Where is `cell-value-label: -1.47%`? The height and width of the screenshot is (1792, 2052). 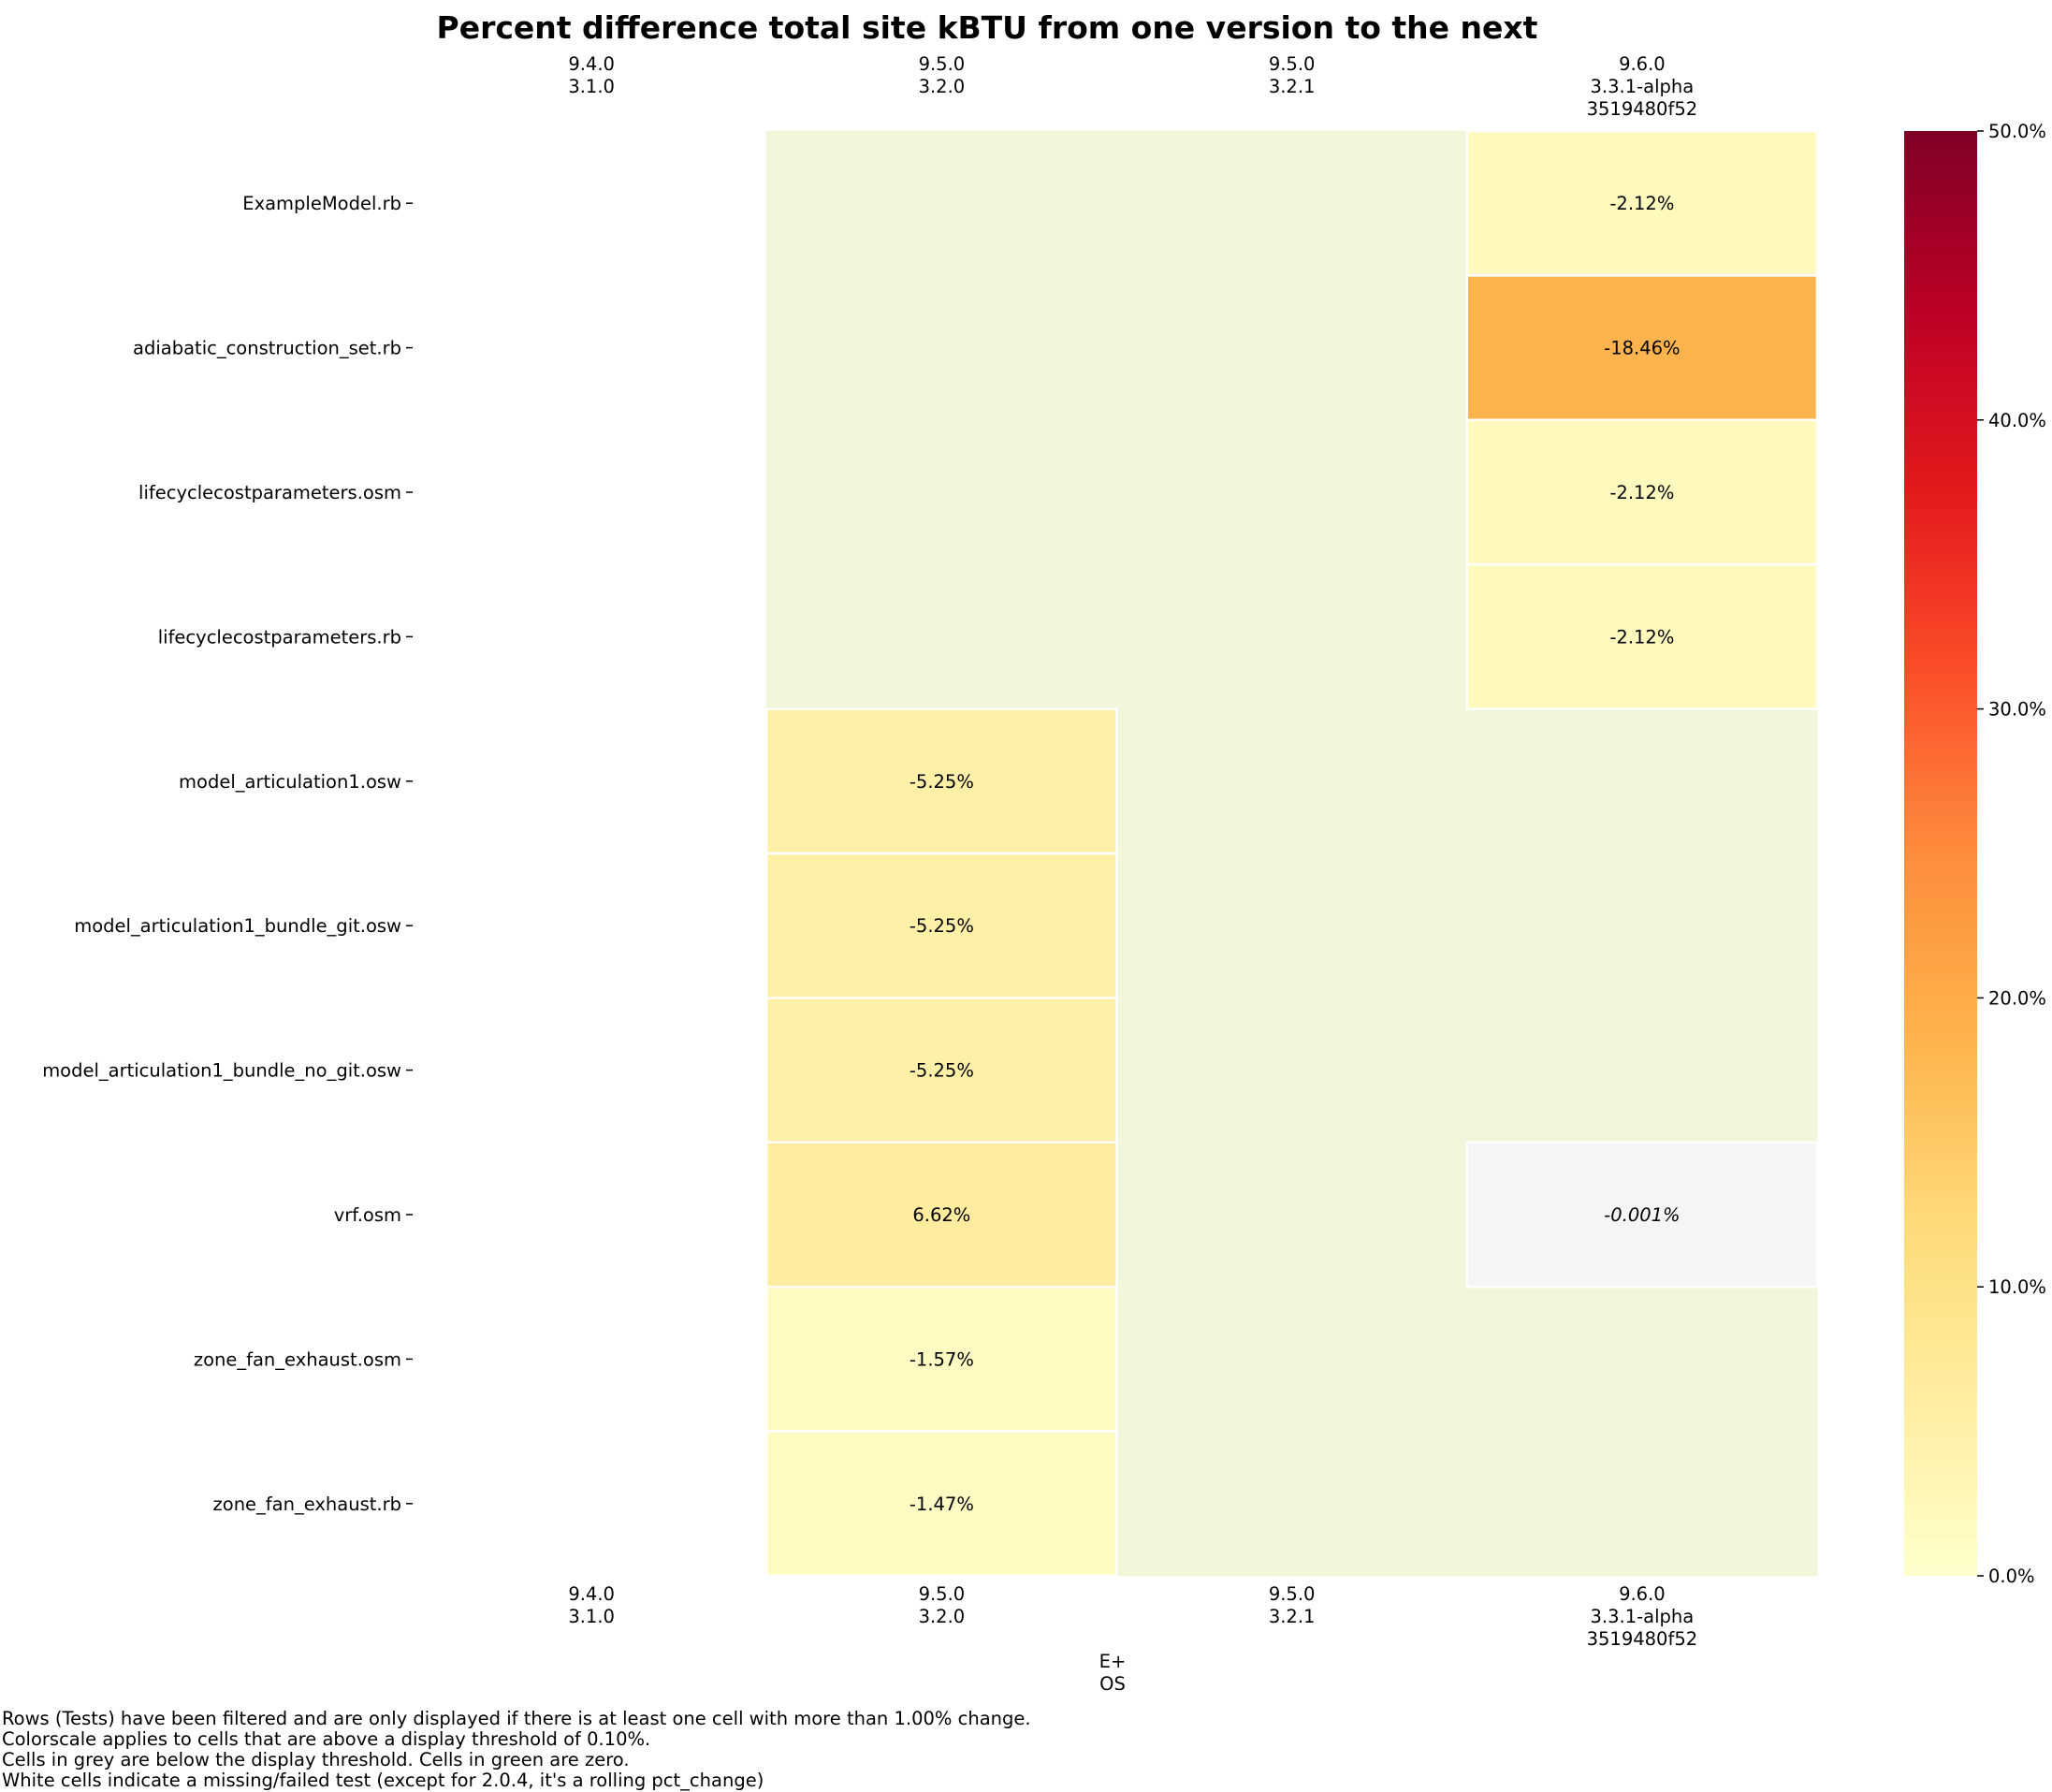
cell-value-label: -1.47% is located at coordinates (942, 1504).